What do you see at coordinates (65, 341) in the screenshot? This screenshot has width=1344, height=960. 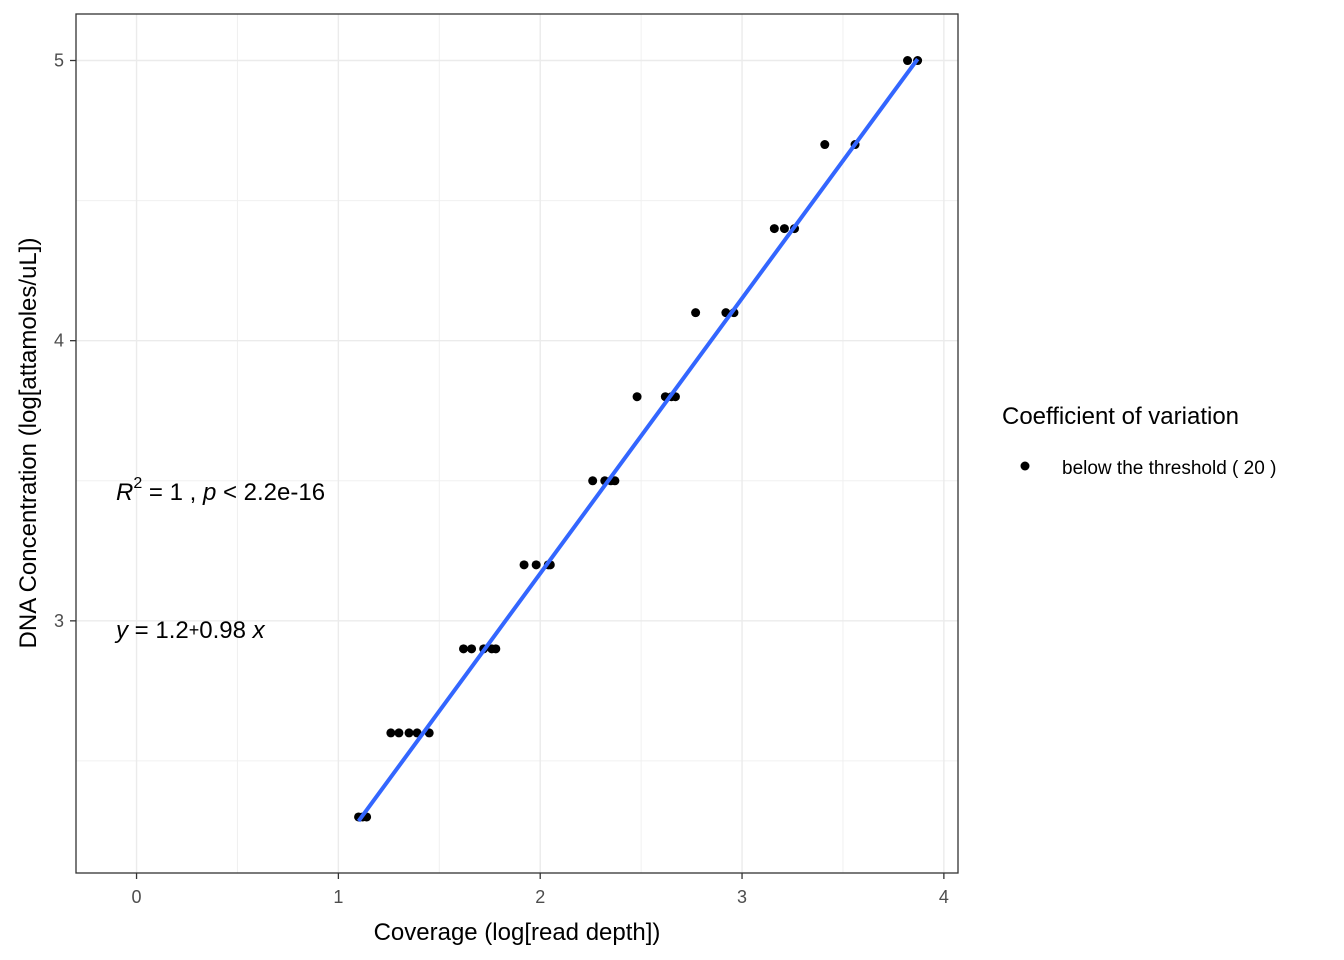 I see `y-axis-ticks: 3 4 5` at bounding box center [65, 341].